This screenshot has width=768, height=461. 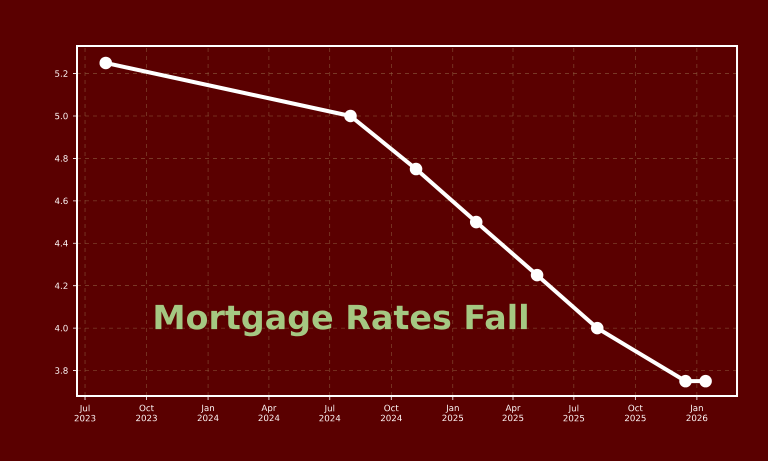 I want to click on y-tick-label: 4.4, so click(x=61, y=243).